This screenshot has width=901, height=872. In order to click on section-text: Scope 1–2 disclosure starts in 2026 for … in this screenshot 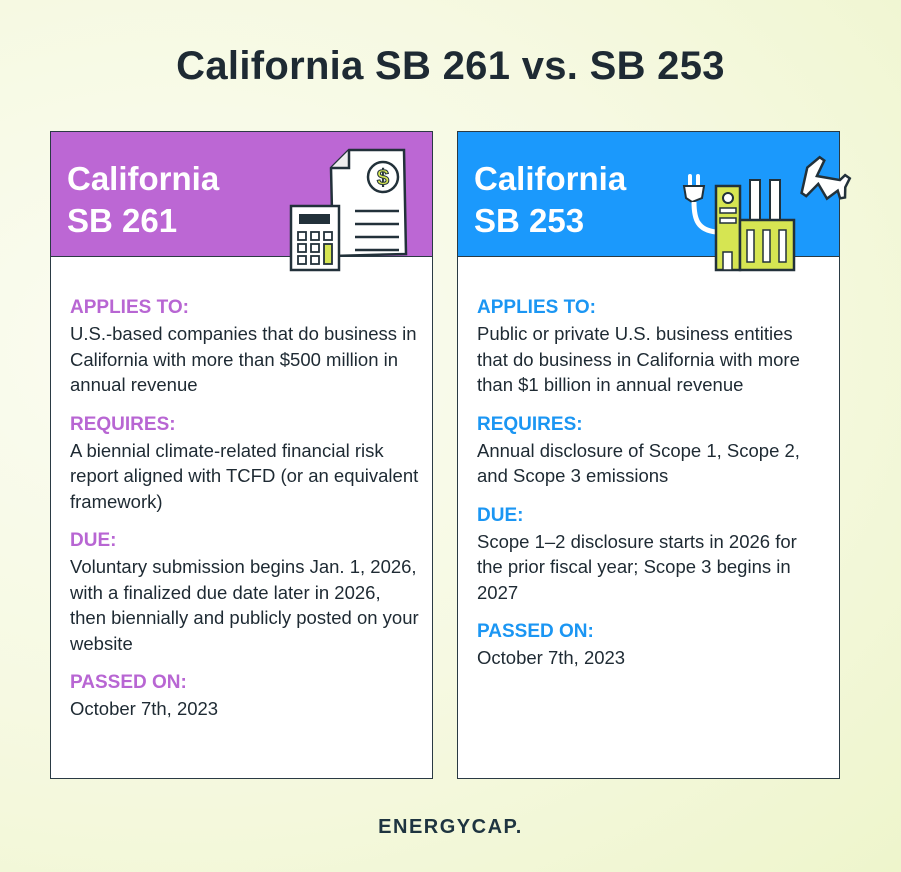, I will do `click(637, 566)`.